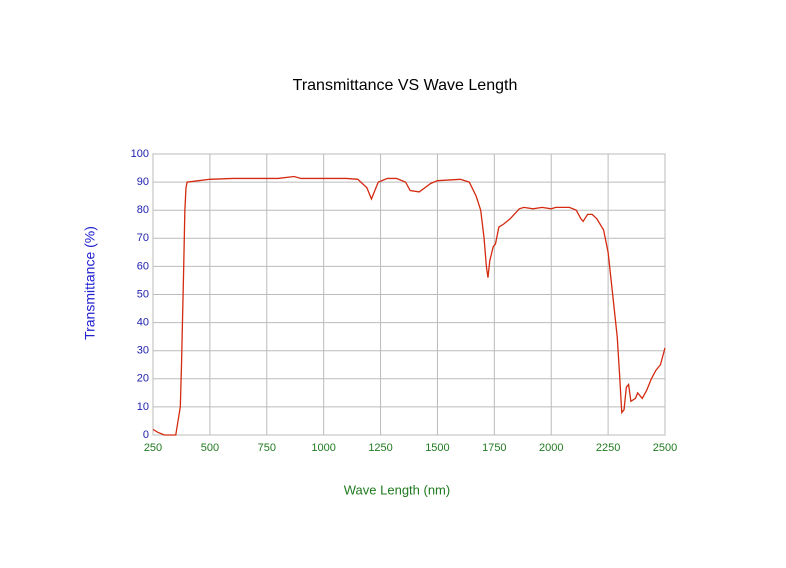 The height and width of the screenshot is (568, 786). I want to click on x-tick-label: 500, so click(210, 448).